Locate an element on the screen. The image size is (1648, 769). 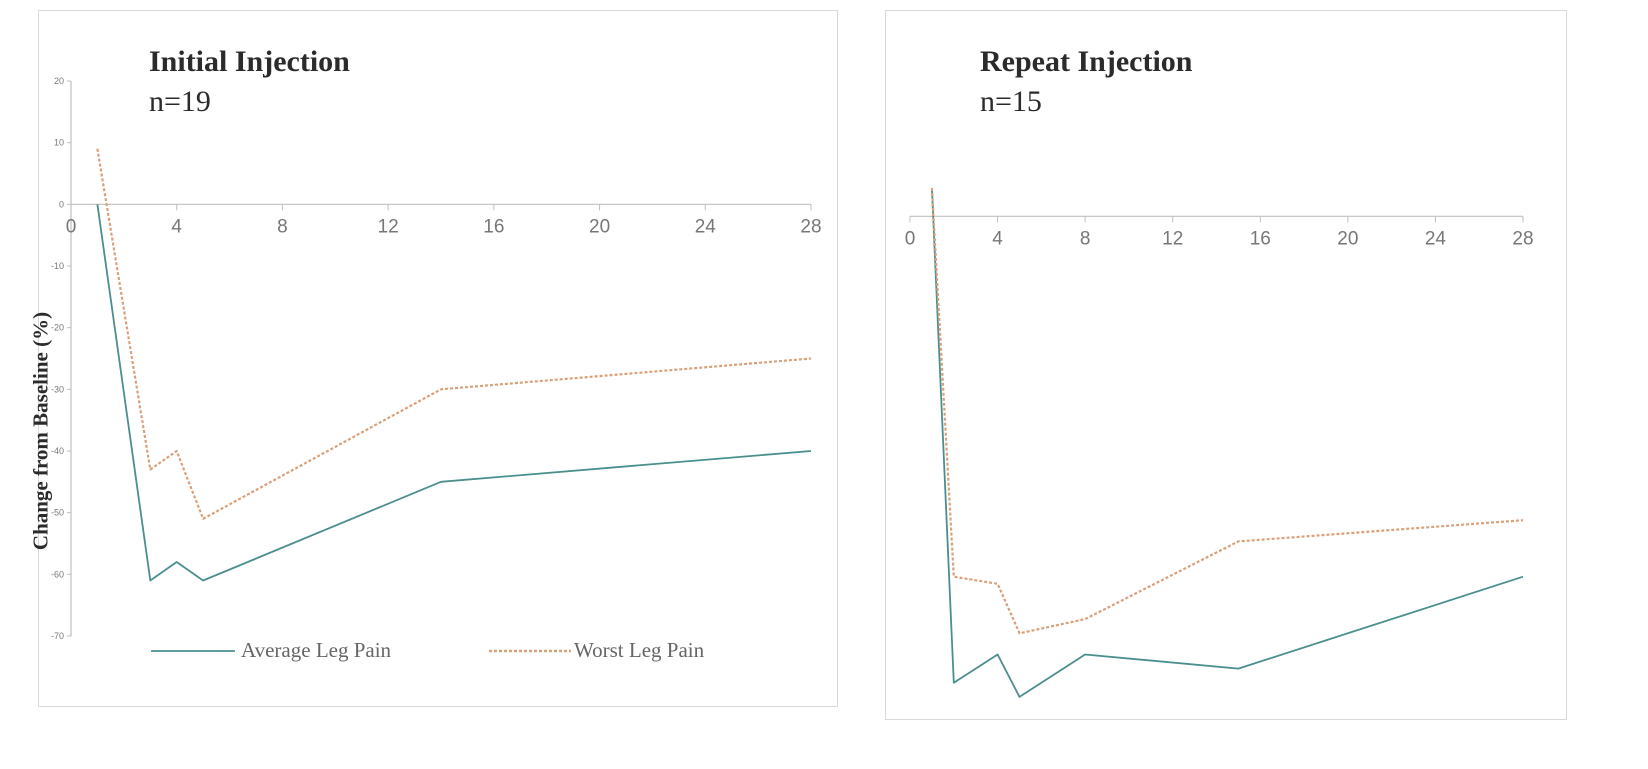
y-tick-label: -20 is located at coordinates (57, 328).